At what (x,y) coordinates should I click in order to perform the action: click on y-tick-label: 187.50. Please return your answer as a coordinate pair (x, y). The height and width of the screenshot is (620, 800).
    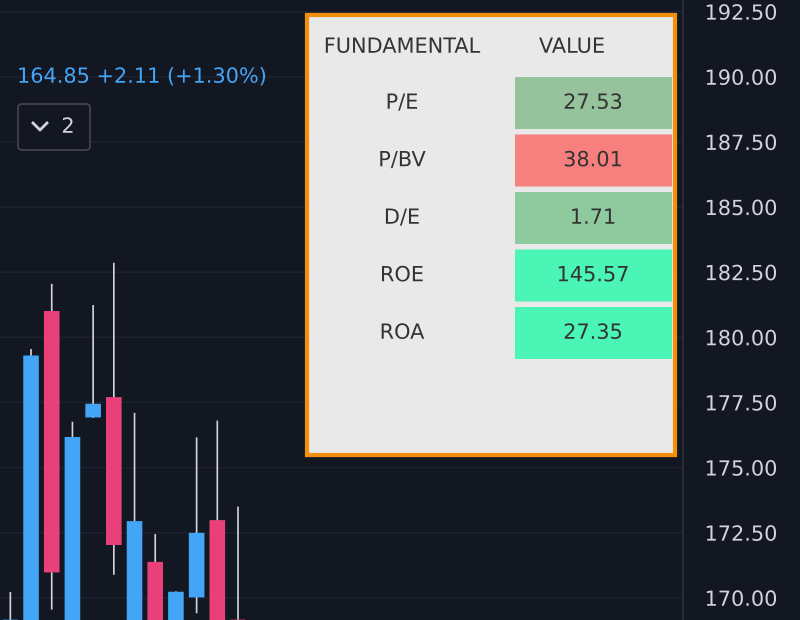
    Looking at the image, I should click on (741, 142).